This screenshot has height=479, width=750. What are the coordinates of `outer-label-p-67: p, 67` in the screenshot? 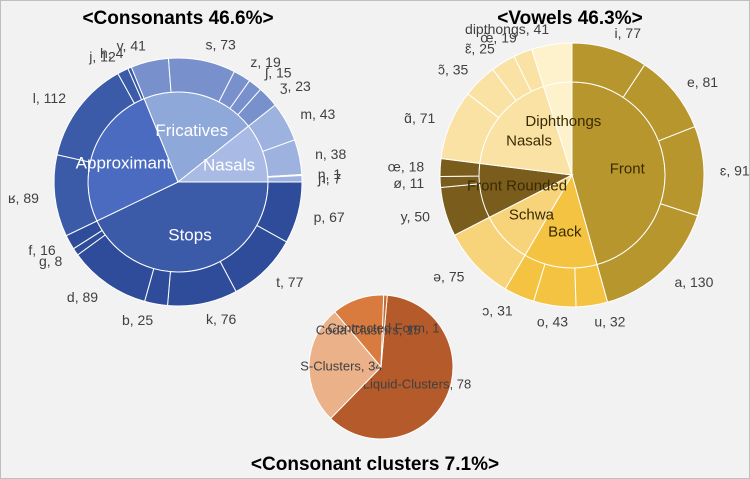 It's located at (329, 217).